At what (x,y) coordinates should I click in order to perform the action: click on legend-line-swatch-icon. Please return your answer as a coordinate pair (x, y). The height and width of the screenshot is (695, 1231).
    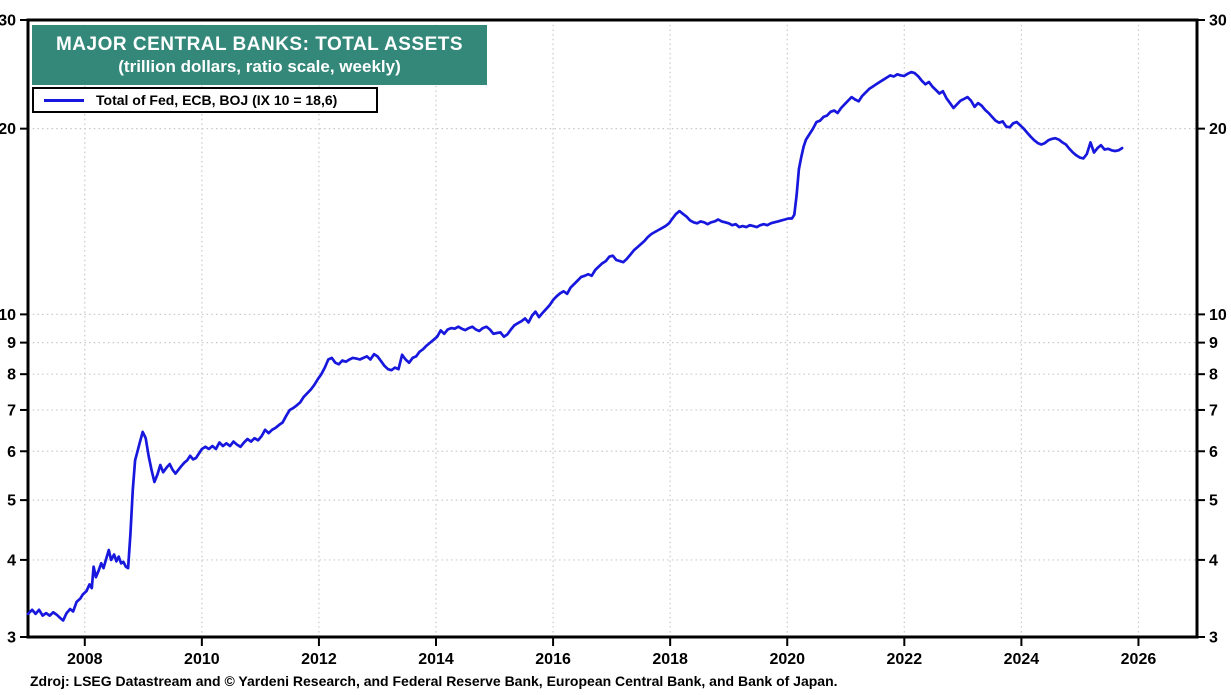
    Looking at the image, I should click on (64, 100).